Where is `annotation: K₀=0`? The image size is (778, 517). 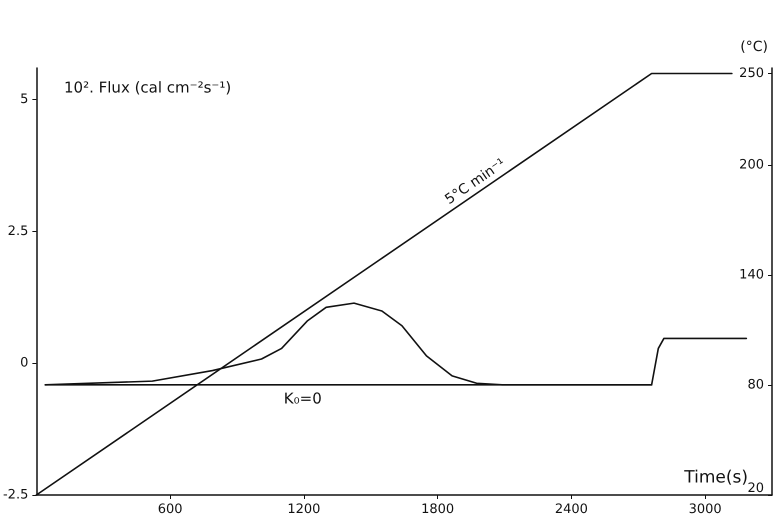
annotation: K₀=0 is located at coordinates (303, 398).